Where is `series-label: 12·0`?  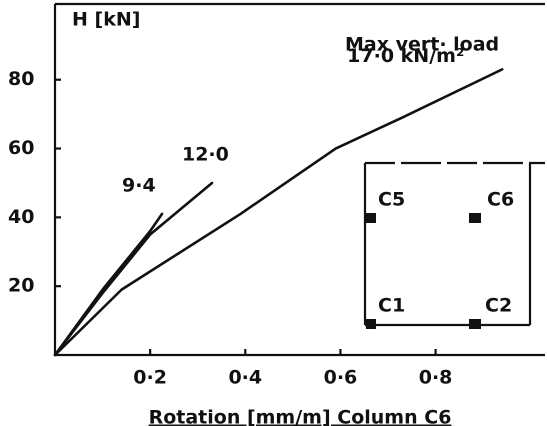 series-label: 12·0 is located at coordinates (205, 154).